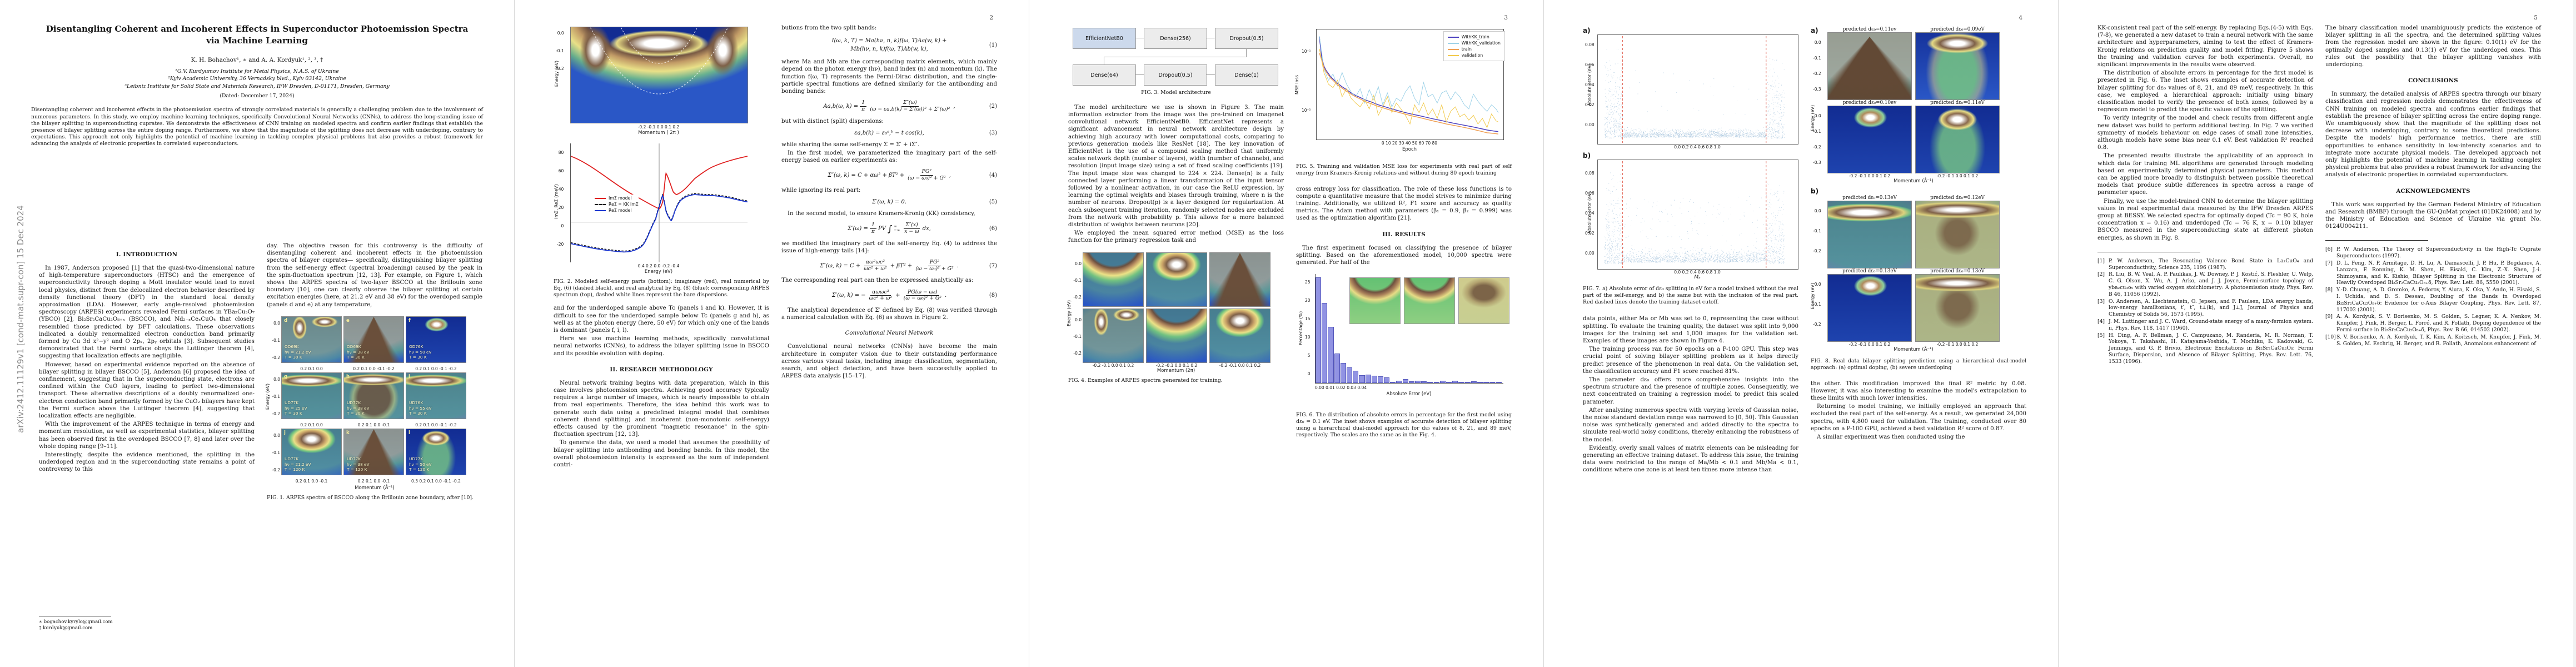 This screenshot has width=2576, height=667. I want to click on fig8-panel-title: predicted dε₀=0.09eV, so click(1957, 29).